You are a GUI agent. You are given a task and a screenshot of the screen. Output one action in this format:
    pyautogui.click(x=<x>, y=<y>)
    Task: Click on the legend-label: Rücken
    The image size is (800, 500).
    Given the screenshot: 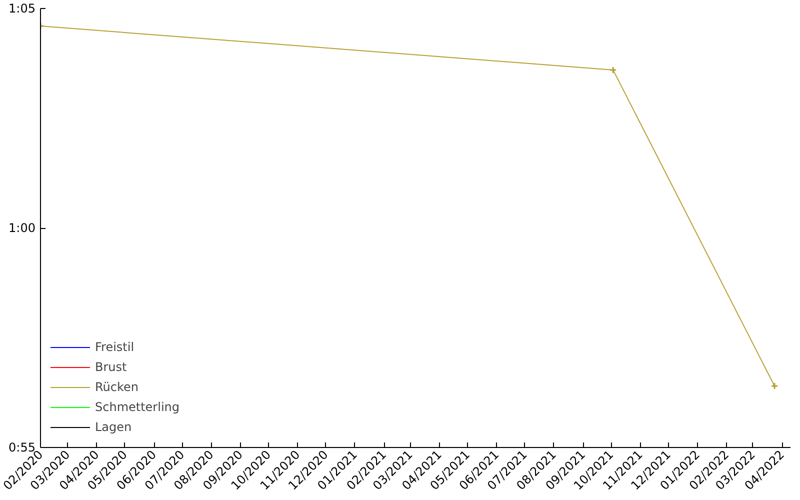 What is the action you would take?
    pyautogui.click(x=117, y=387)
    